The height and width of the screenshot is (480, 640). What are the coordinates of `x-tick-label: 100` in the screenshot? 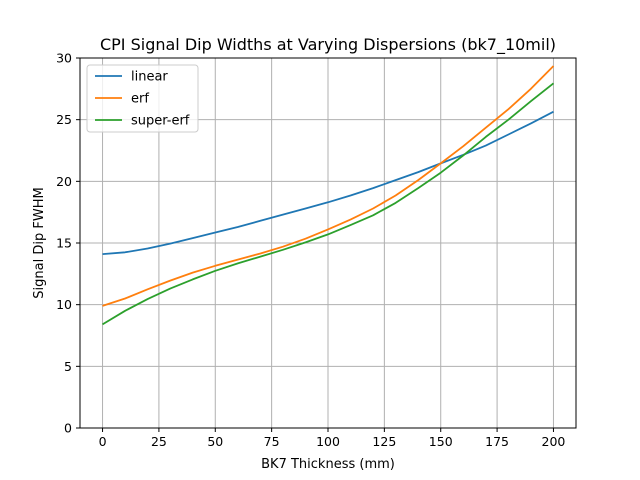 It's located at (328, 441).